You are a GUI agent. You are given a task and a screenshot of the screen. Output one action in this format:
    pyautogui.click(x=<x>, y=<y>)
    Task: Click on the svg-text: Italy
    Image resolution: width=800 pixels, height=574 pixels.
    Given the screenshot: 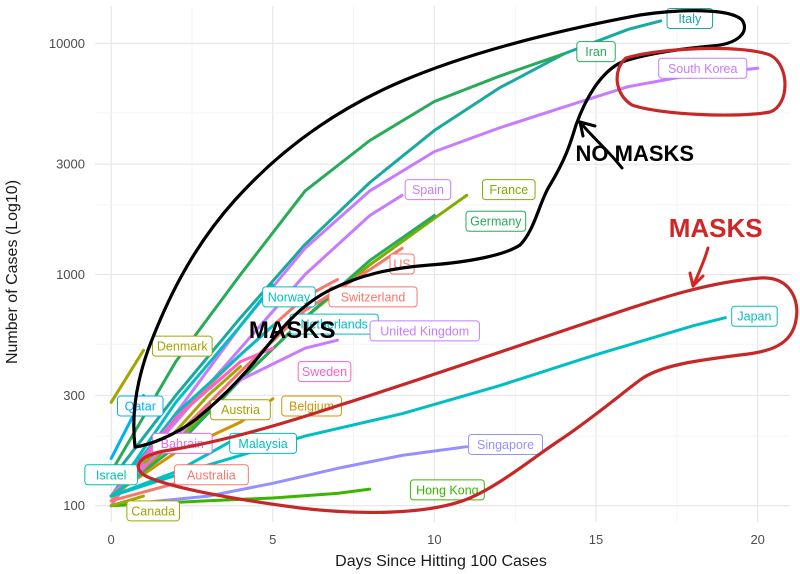 What is the action you would take?
    pyautogui.click(x=690, y=19)
    